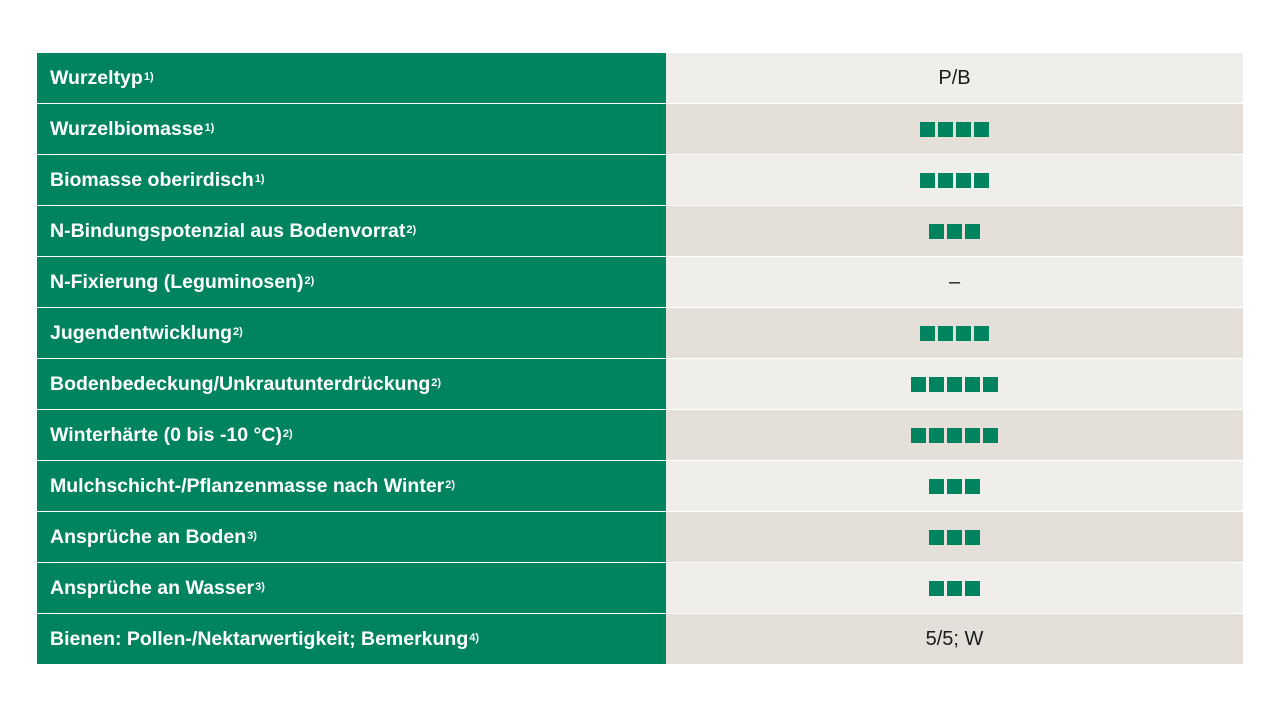 The image size is (1280, 720). What do you see at coordinates (954, 78) in the screenshot?
I see `row-value: P/B` at bounding box center [954, 78].